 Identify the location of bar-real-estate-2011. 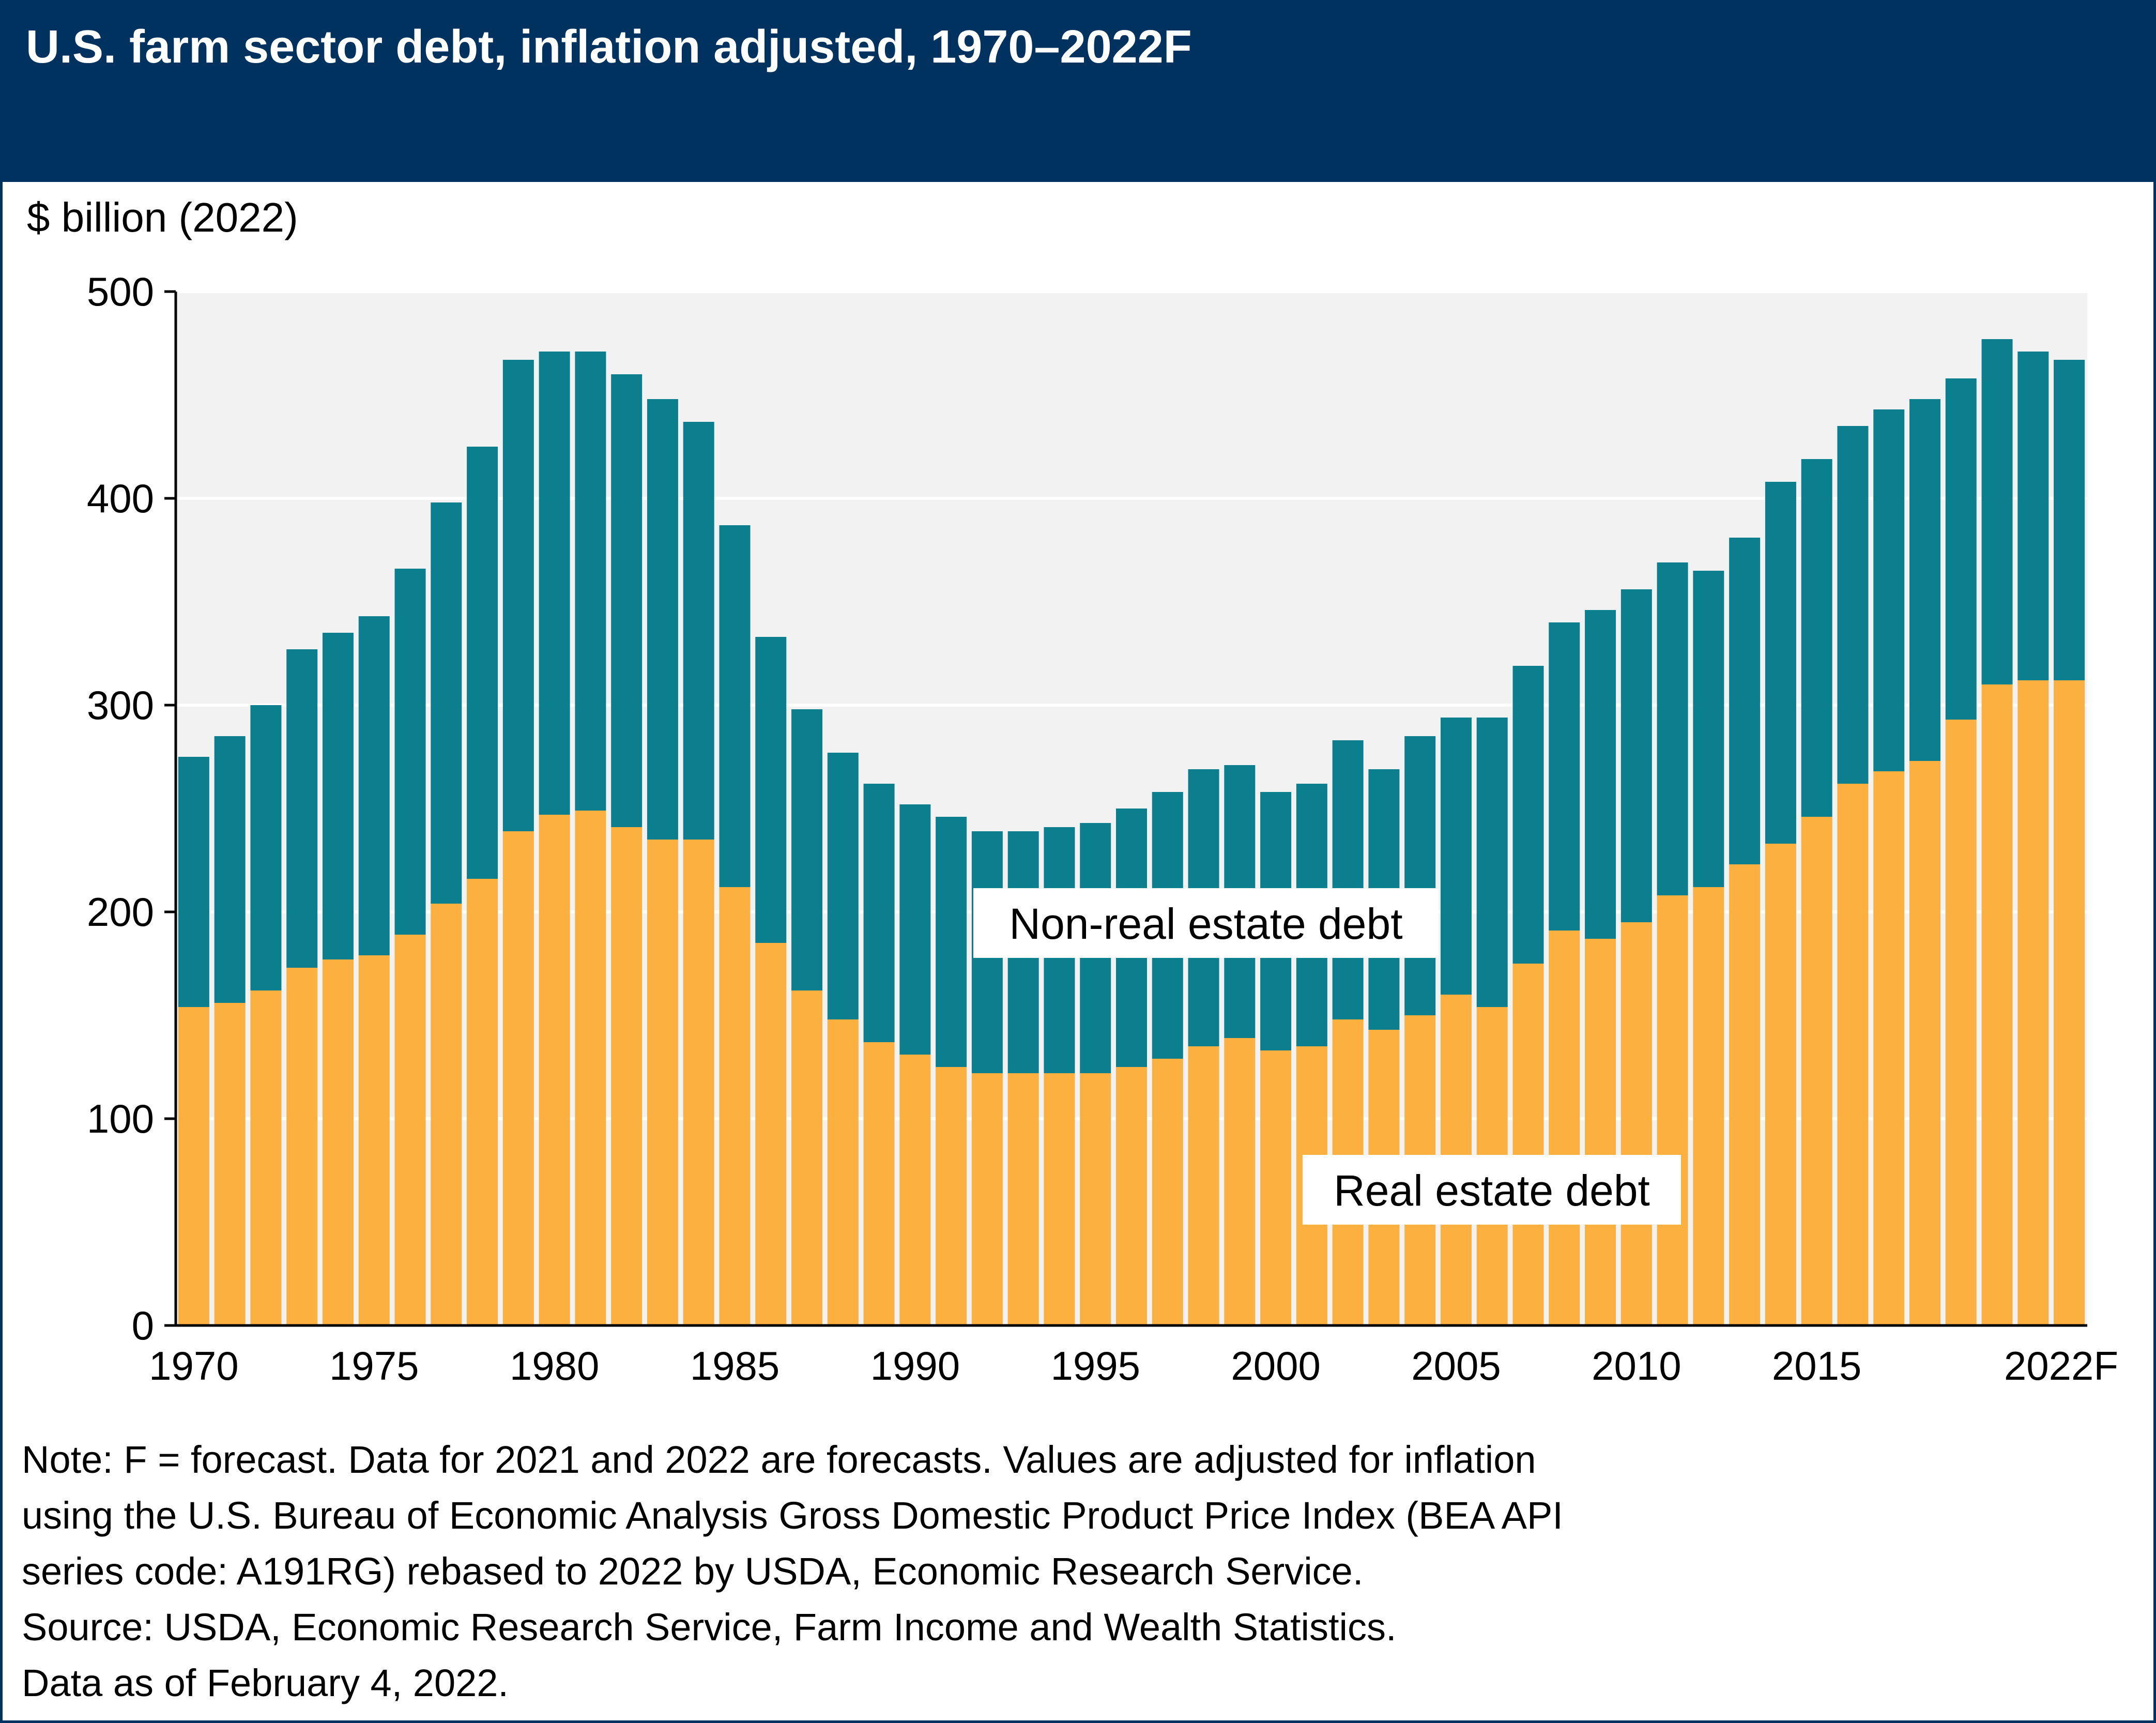
(1672, 1110).